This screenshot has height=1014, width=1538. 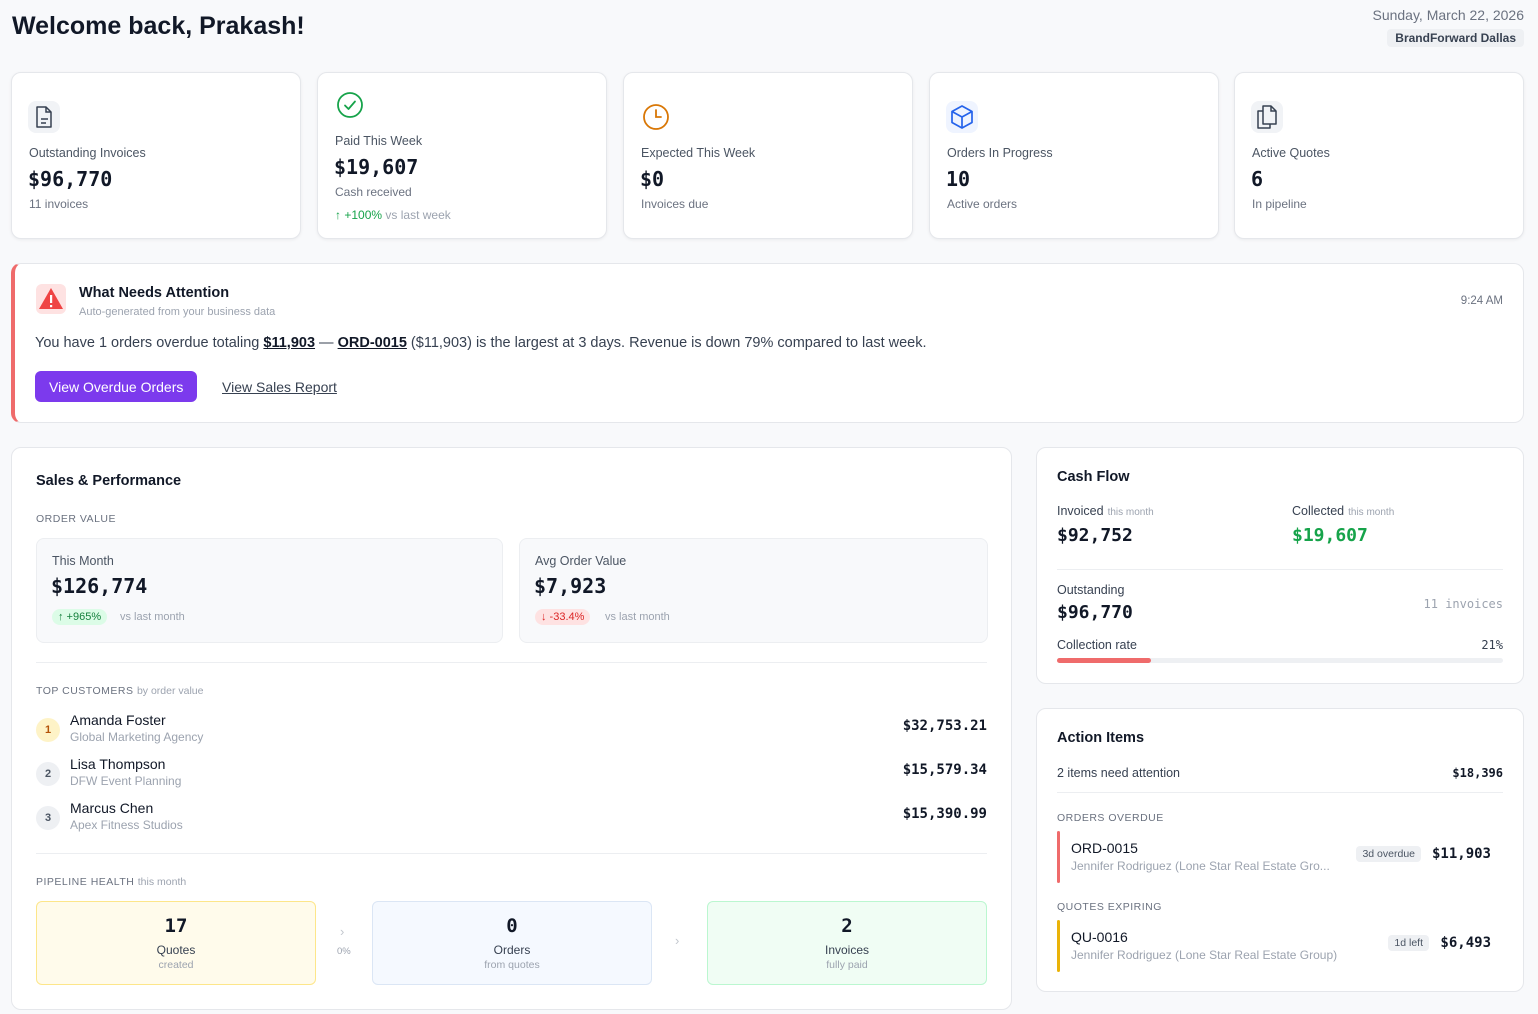 I want to click on pipeline-sub: from quotes, so click(x=512, y=965).